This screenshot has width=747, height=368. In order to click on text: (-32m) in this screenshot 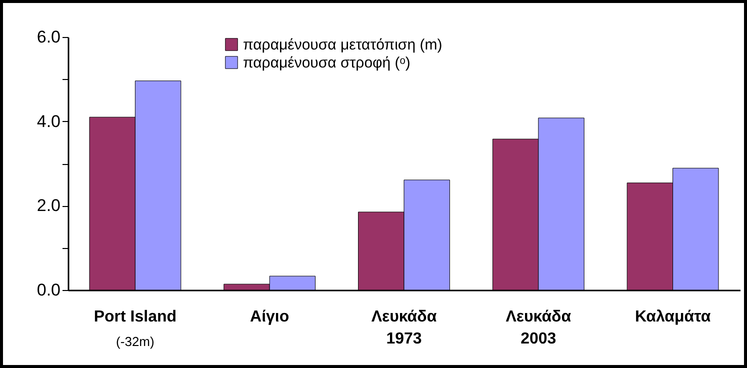, I will do `click(135, 341)`.